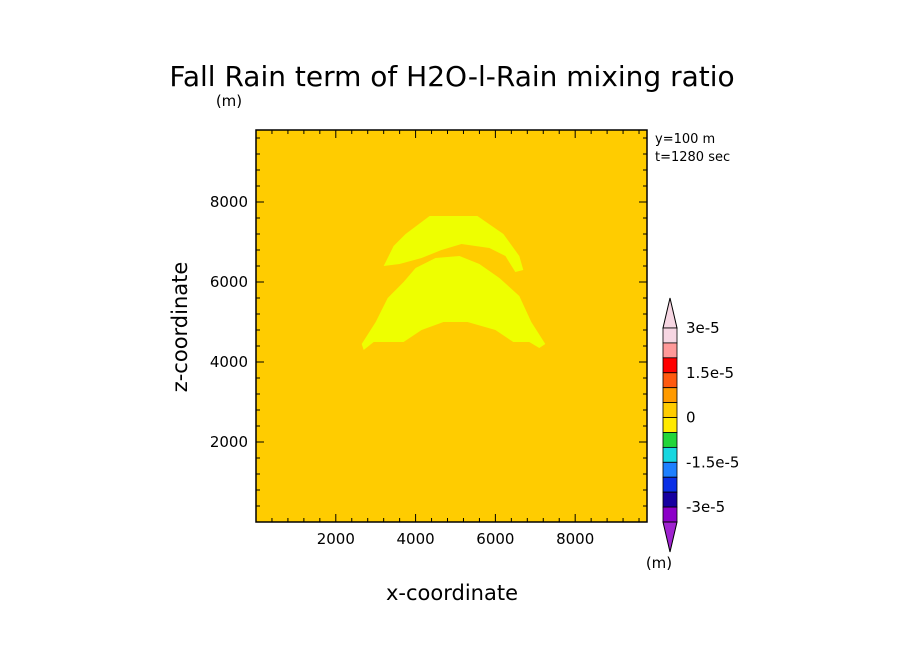 The height and width of the screenshot is (654, 904). Describe the element at coordinates (670, 537) in the screenshot. I see `colorbar-bottom-arrow` at that location.